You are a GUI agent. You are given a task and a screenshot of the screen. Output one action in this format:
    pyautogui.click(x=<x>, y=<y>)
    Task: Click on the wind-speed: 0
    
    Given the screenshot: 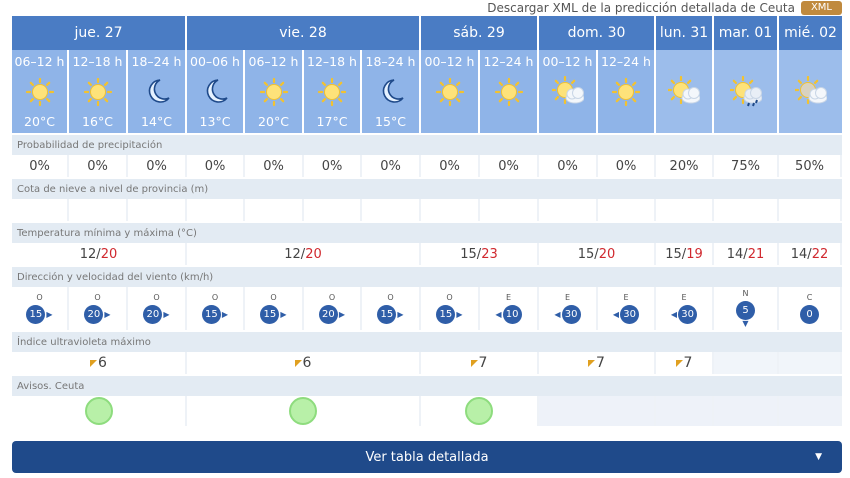 What is the action you would take?
    pyautogui.click(x=809, y=314)
    